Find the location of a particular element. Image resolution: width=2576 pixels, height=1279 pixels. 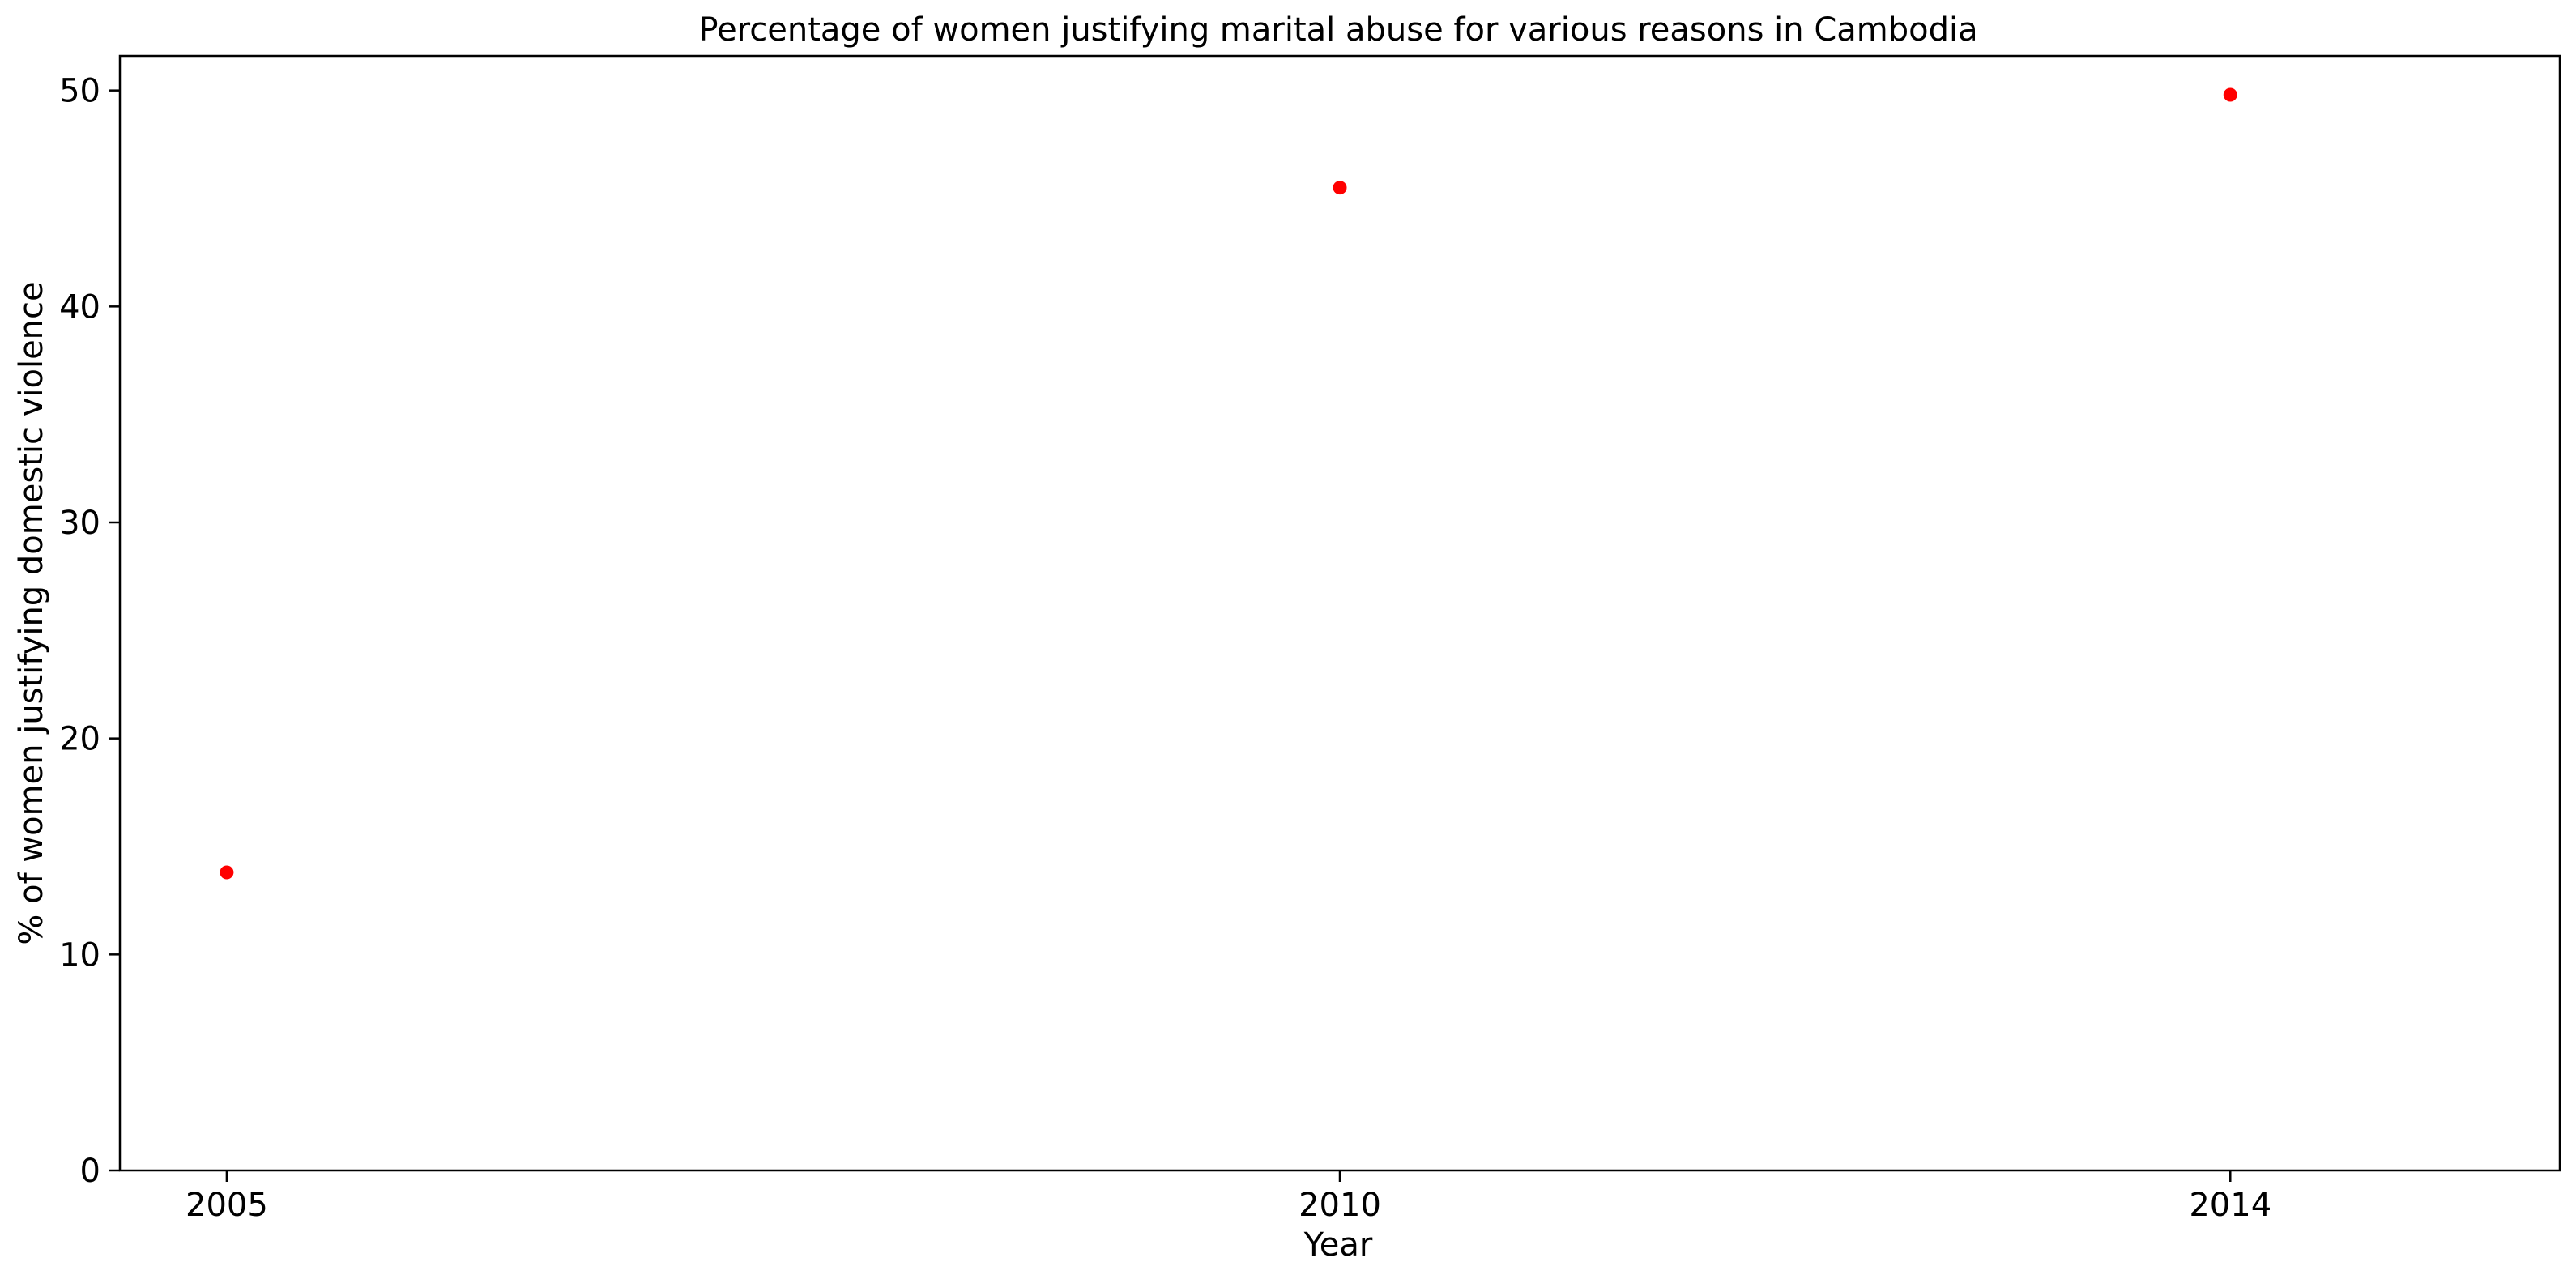

x-tick-label: 2014 is located at coordinates (2230, 1205).